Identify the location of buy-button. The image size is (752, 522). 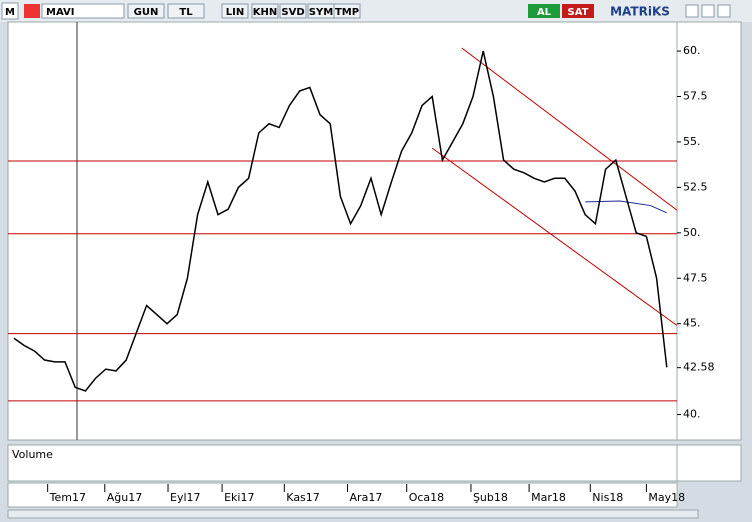
(544, 11).